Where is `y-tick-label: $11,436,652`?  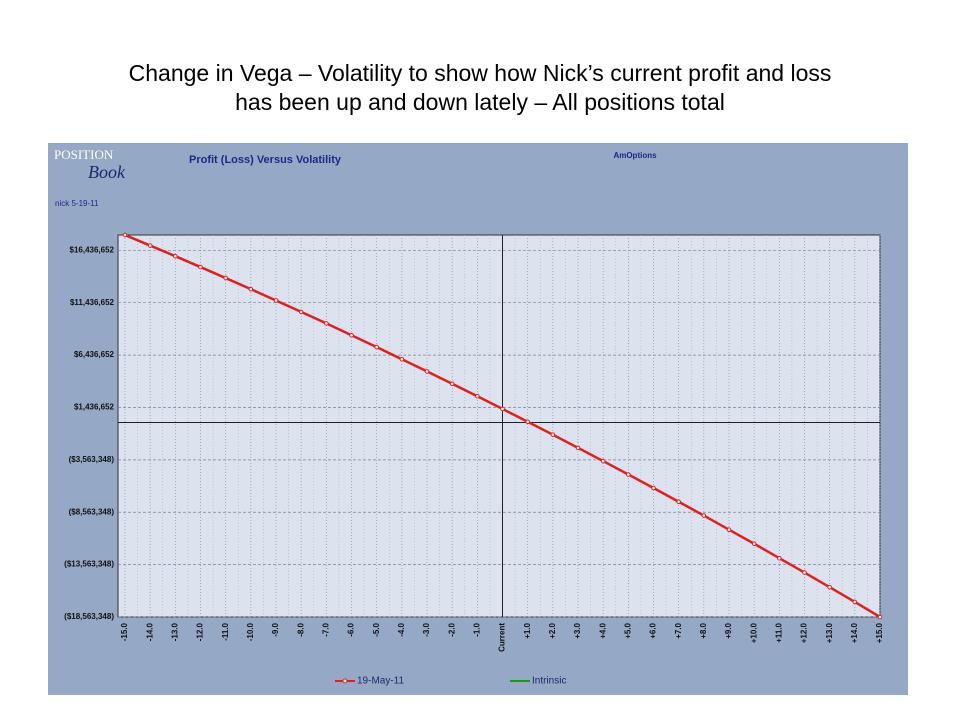
y-tick-label: $11,436,652 is located at coordinates (92, 302).